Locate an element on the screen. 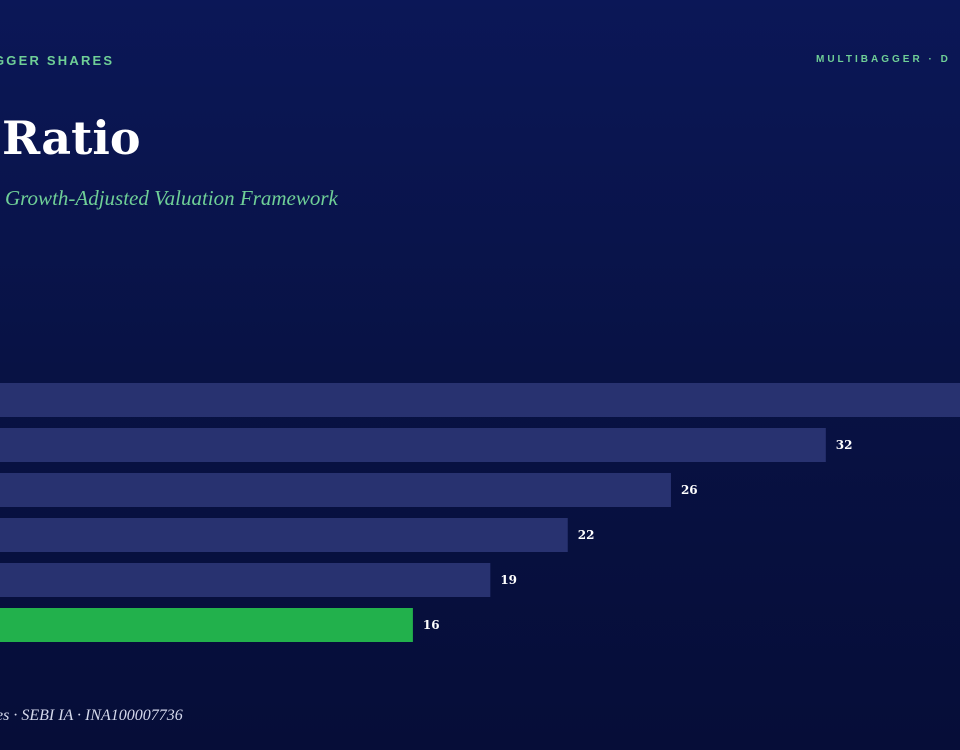  header-left-label: GGER SHARES is located at coordinates (57, 60).